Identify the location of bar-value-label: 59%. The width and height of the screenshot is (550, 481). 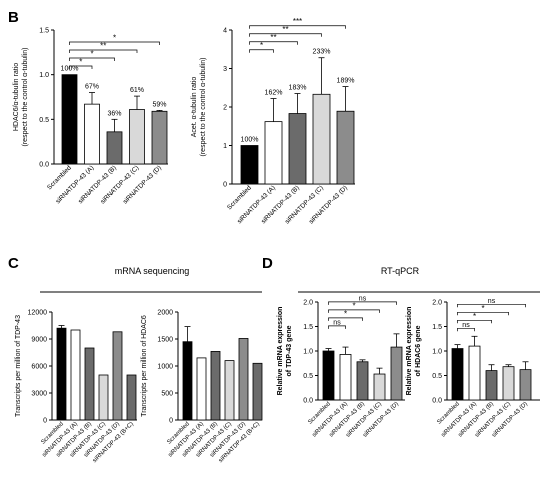
(159, 104).